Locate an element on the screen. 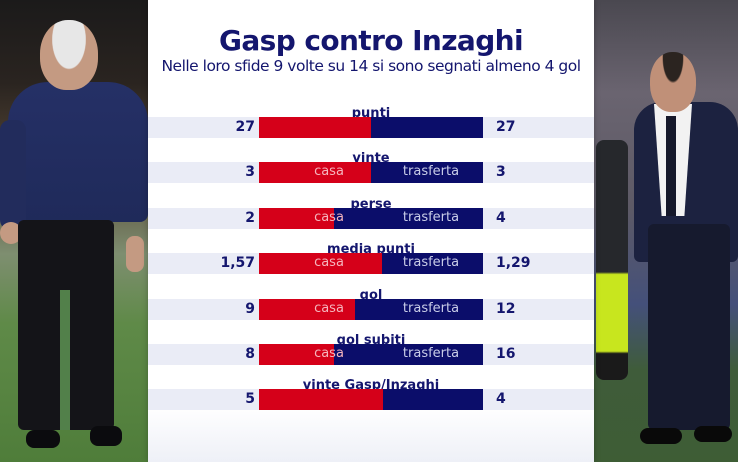  value-gasperini: 3 is located at coordinates (250, 172).